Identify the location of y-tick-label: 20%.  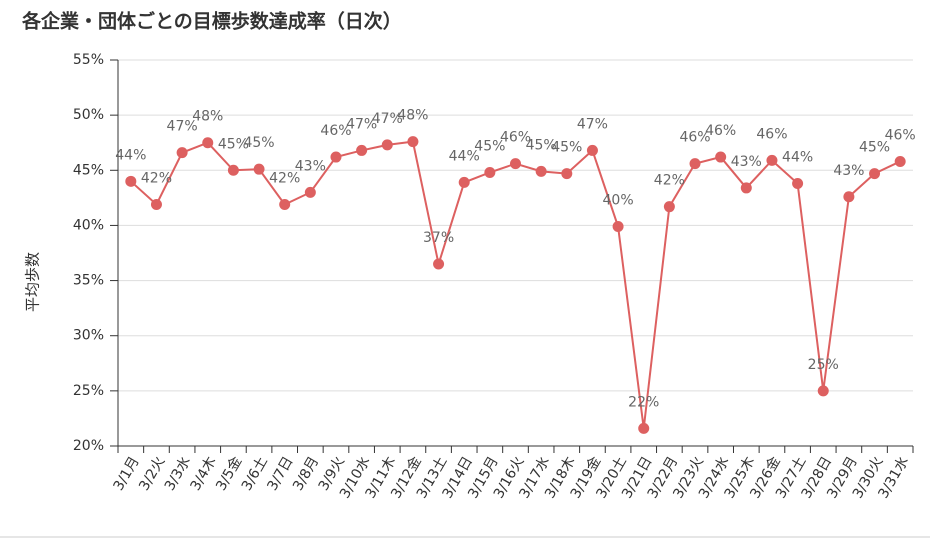
(88, 446).